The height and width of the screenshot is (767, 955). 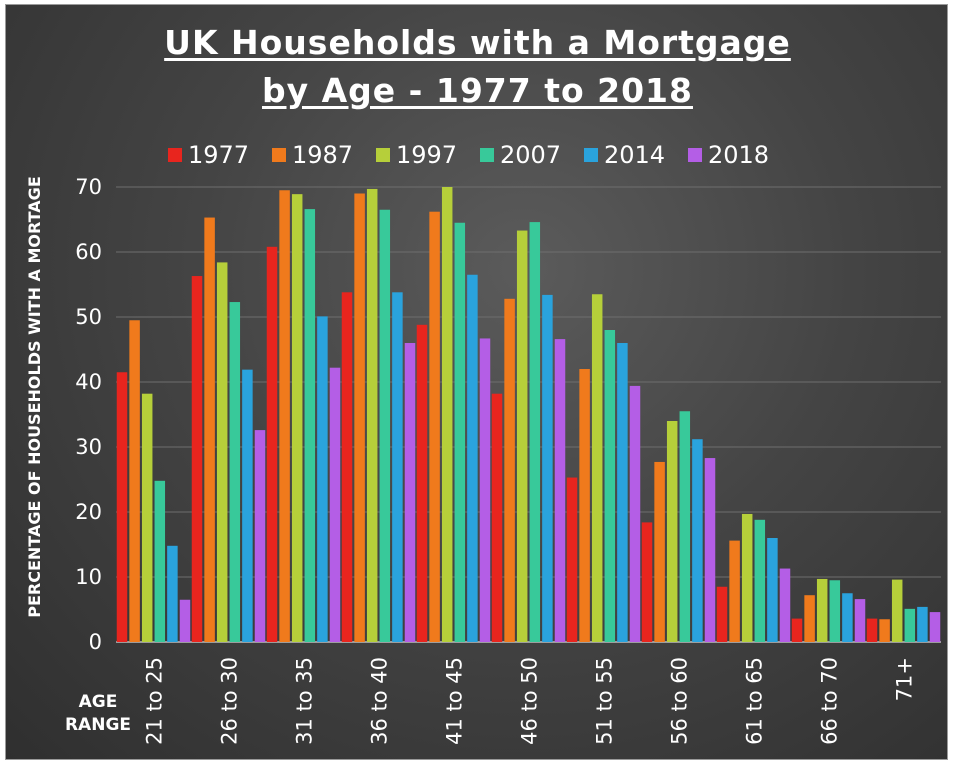 What do you see at coordinates (477, 42) in the screenshot?
I see `chart-title-line-1: UK Households with a Mortgage` at bounding box center [477, 42].